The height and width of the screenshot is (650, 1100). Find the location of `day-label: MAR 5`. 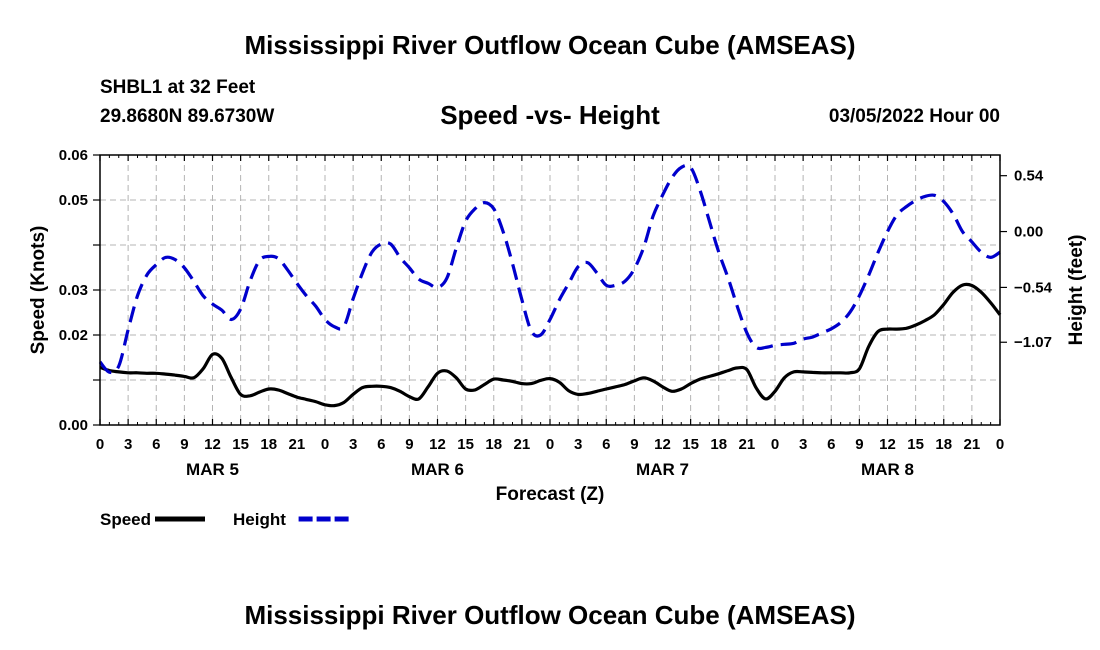

day-label: MAR 5 is located at coordinates (212, 469).